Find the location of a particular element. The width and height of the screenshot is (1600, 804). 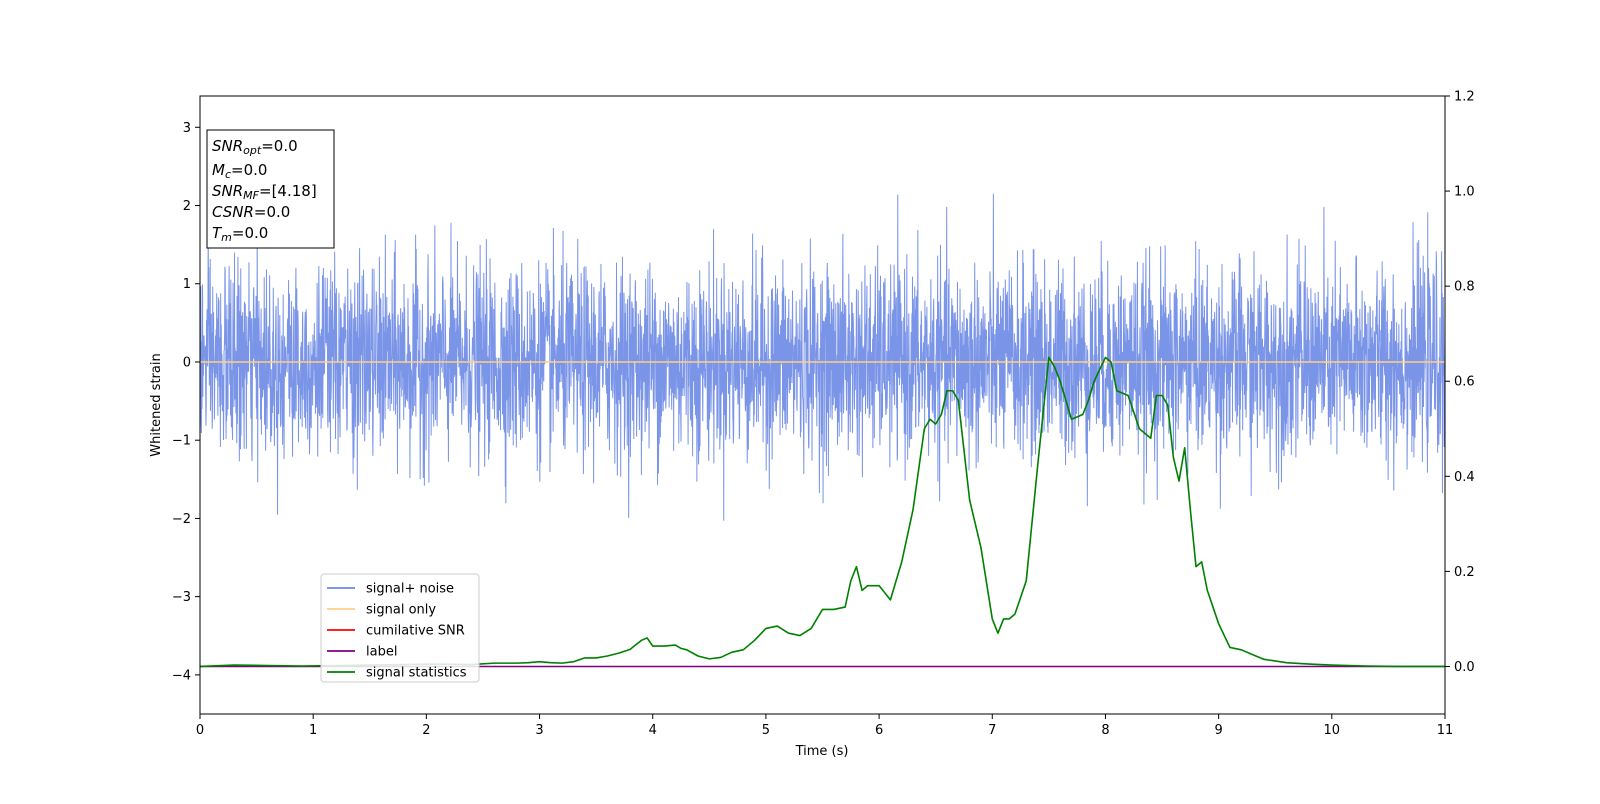

y-tick-label: 3 is located at coordinates (187, 128).